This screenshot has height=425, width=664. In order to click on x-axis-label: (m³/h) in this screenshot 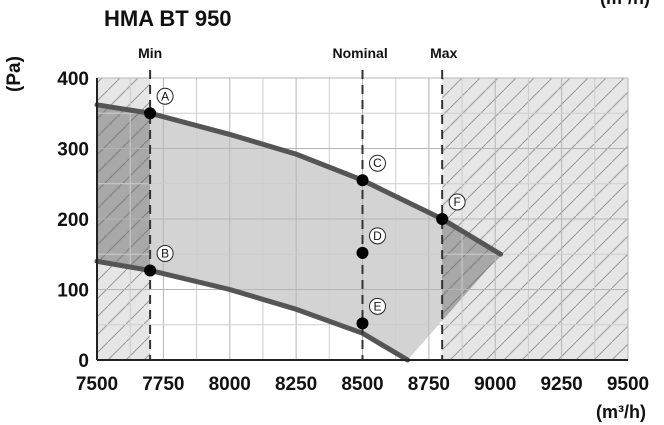, I will do `click(621, 412)`.